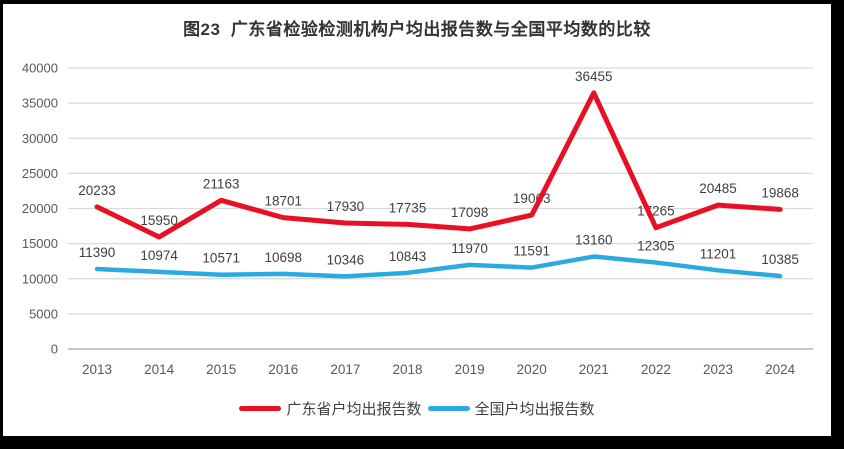 This screenshot has width=844, height=449. I want to click on data-label: 20233, so click(97, 190).